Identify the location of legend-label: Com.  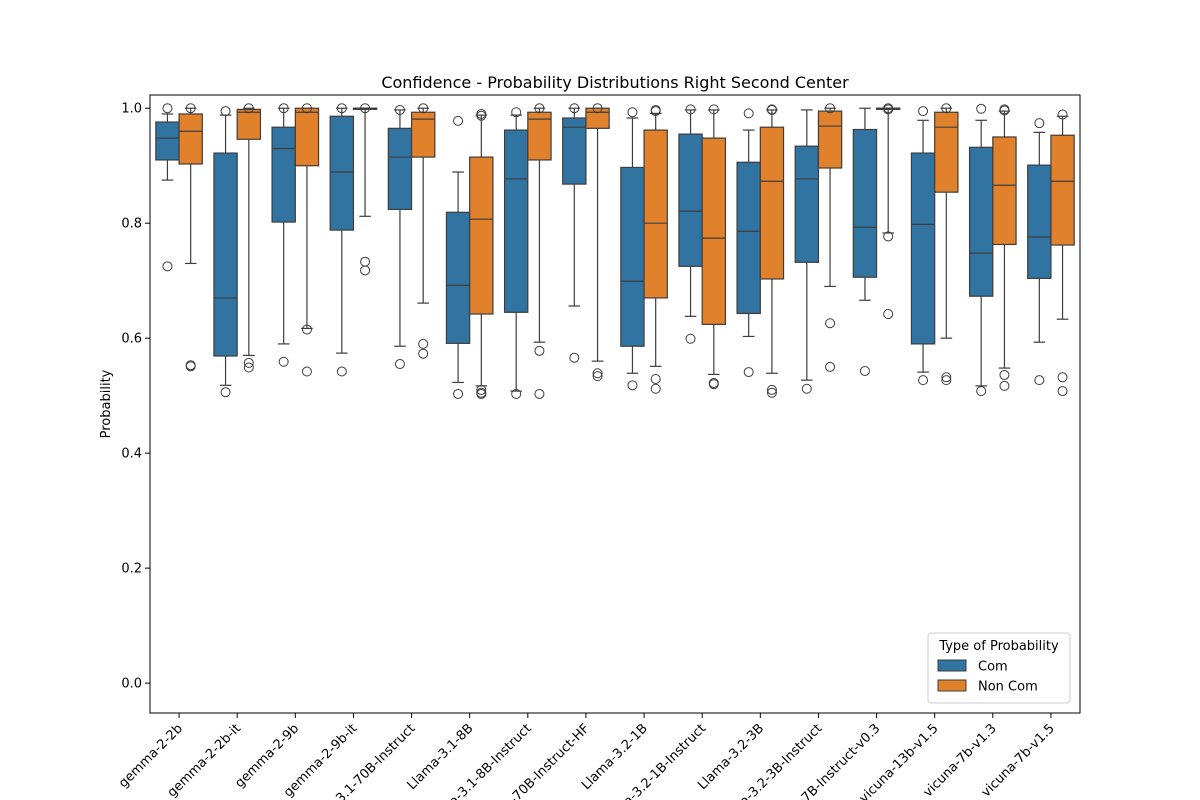
(993, 667).